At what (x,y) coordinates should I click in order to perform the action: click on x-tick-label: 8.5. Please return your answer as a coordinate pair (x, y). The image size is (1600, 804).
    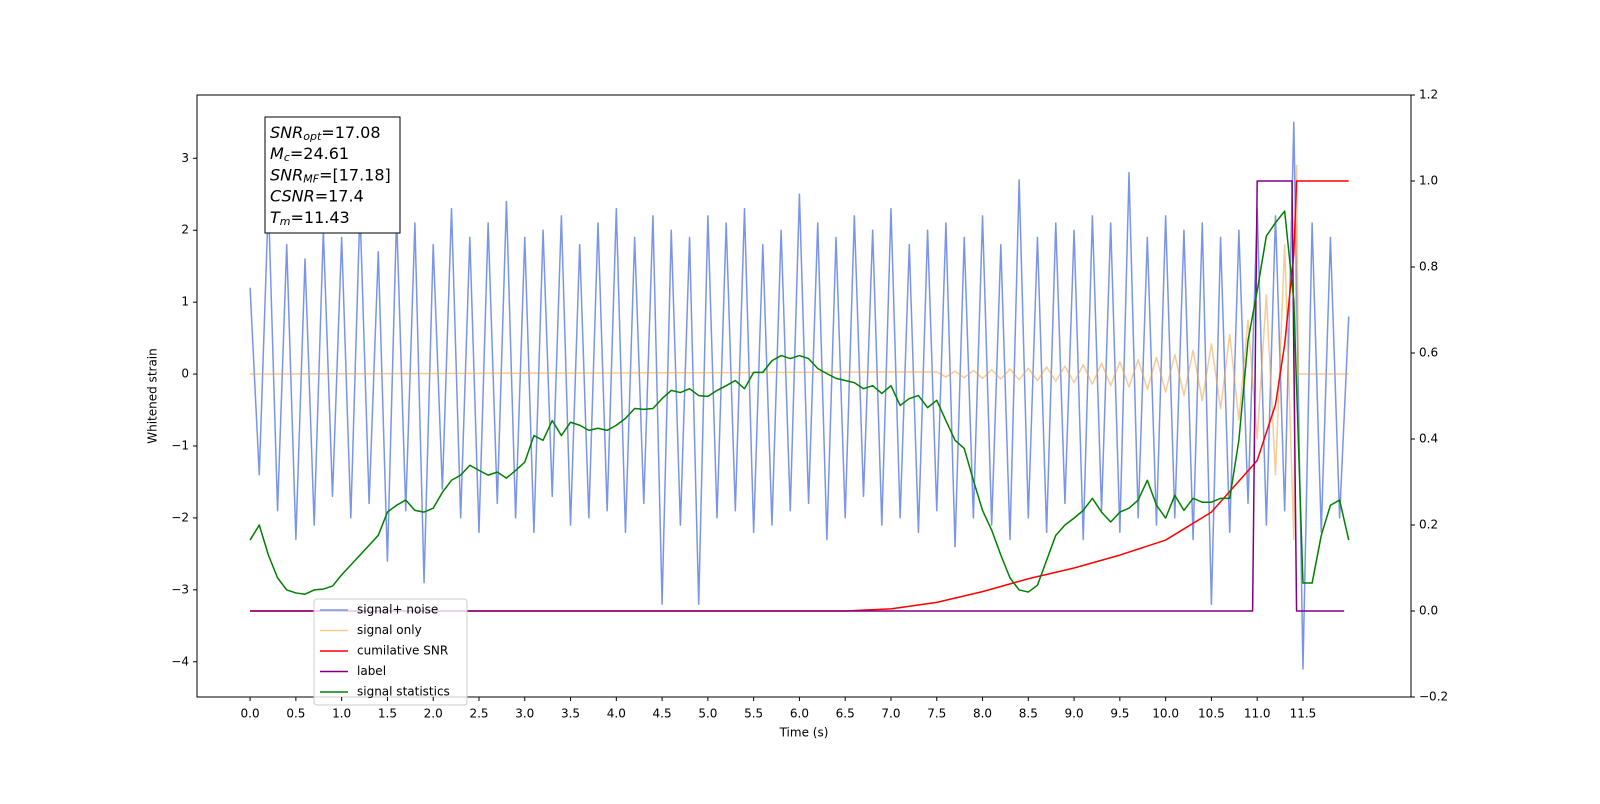
    Looking at the image, I should click on (1028, 714).